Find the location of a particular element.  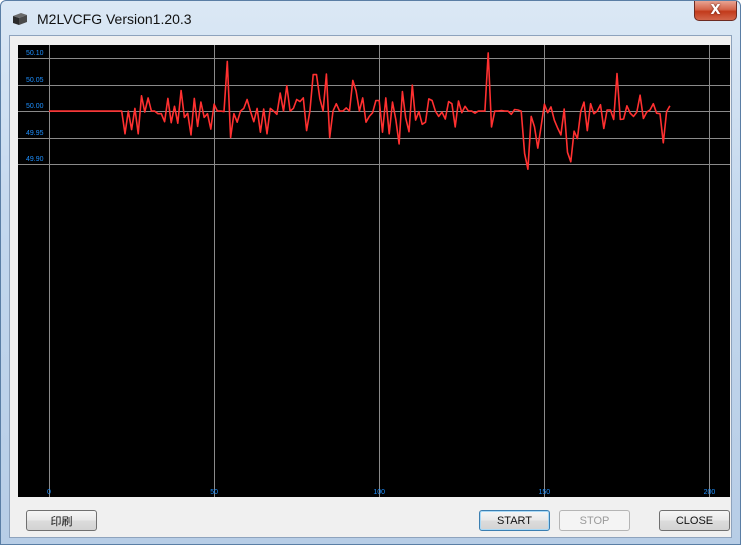

x-tick-label-2: 100 is located at coordinates (379, 492).